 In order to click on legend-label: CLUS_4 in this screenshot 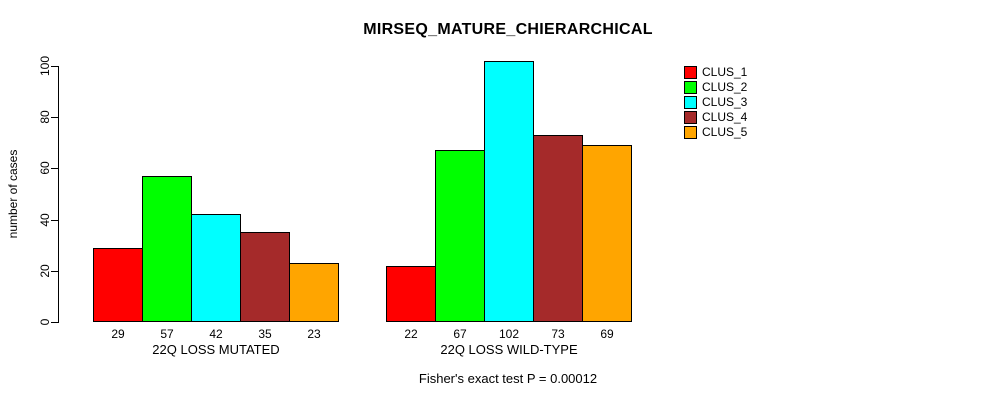, I will do `click(725, 117)`.